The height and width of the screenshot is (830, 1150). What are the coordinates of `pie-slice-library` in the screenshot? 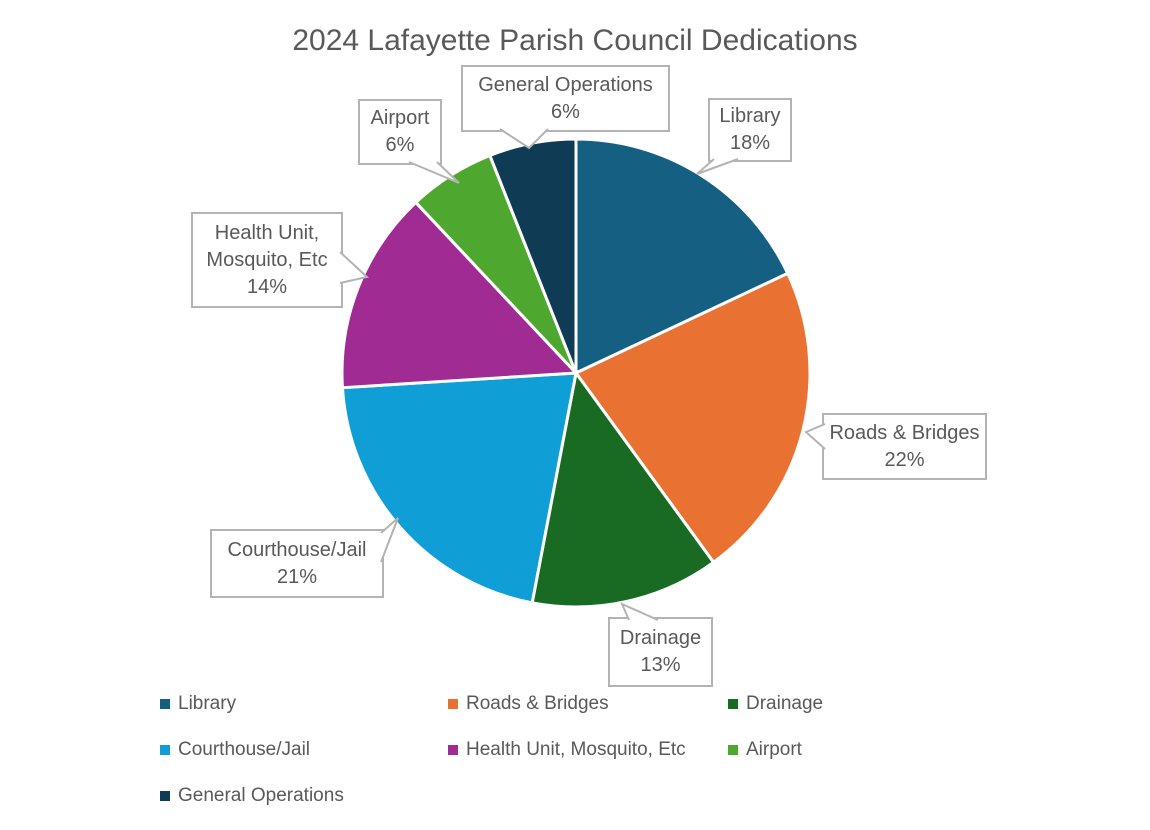 It's located at (682, 256).